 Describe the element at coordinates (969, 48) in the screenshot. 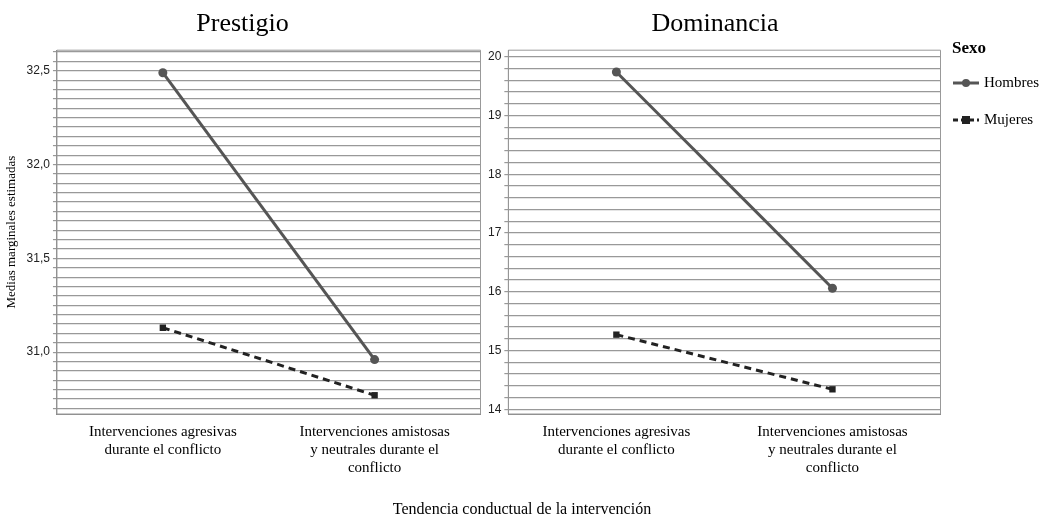

I see `legend-title: Sexo` at that location.